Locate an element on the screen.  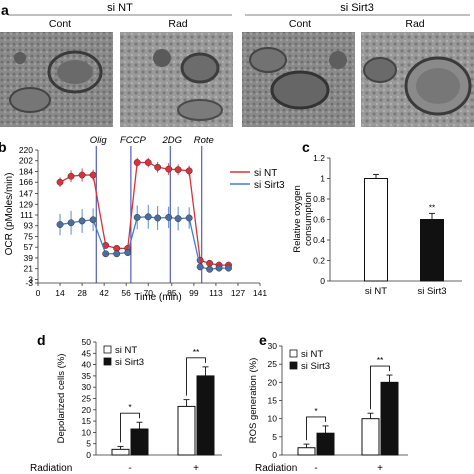
b-y-tick-label: 57 is located at coordinates (29, 247).